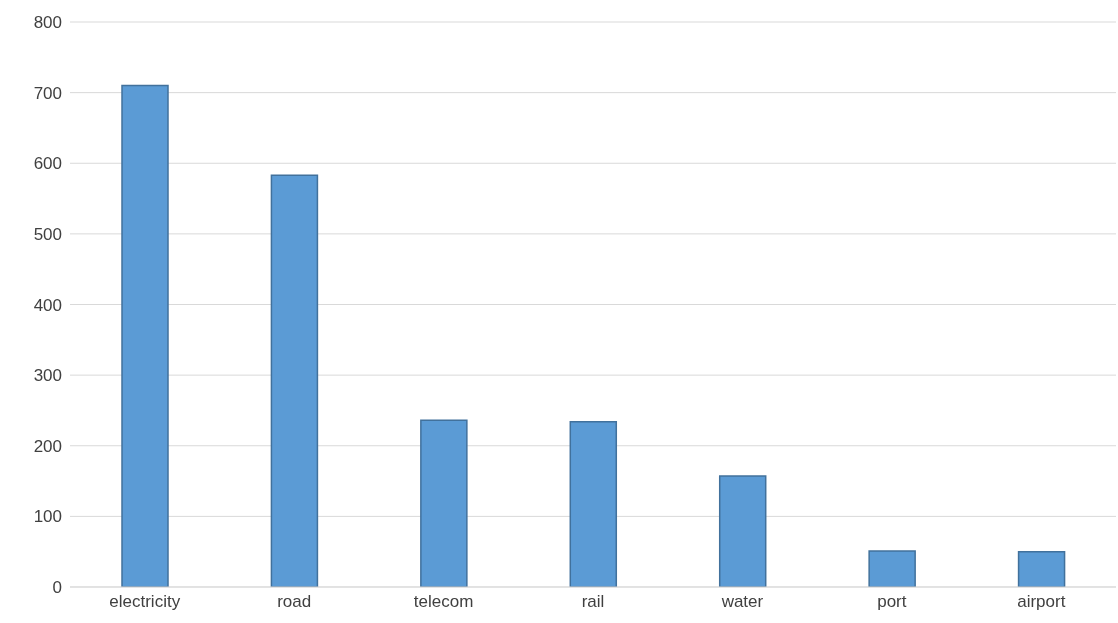 The width and height of the screenshot is (1118, 623). Describe the element at coordinates (47, 23) in the screenshot. I see `y-tick-label: 800` at that location.